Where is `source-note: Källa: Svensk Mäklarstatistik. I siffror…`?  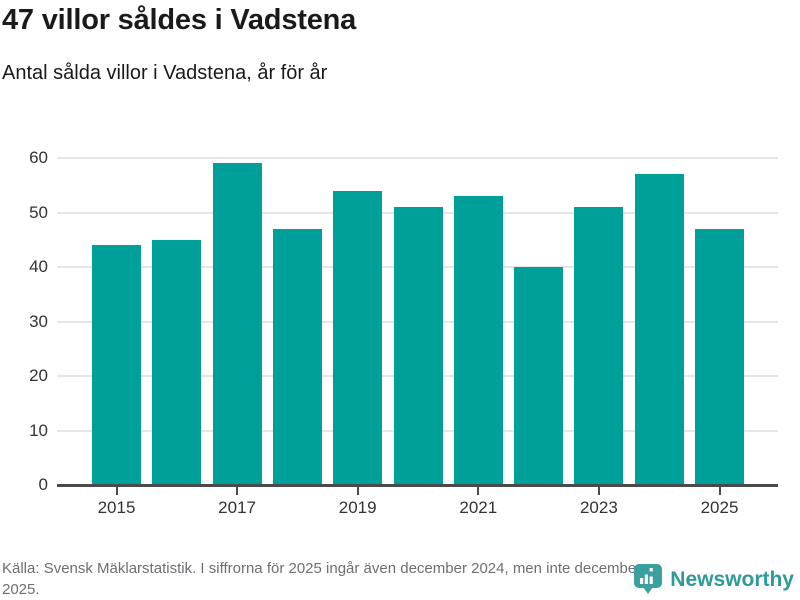 source-note: Källa: Svensk Mäklarstatistik. I siffror… is located at coordinates (322, 579).